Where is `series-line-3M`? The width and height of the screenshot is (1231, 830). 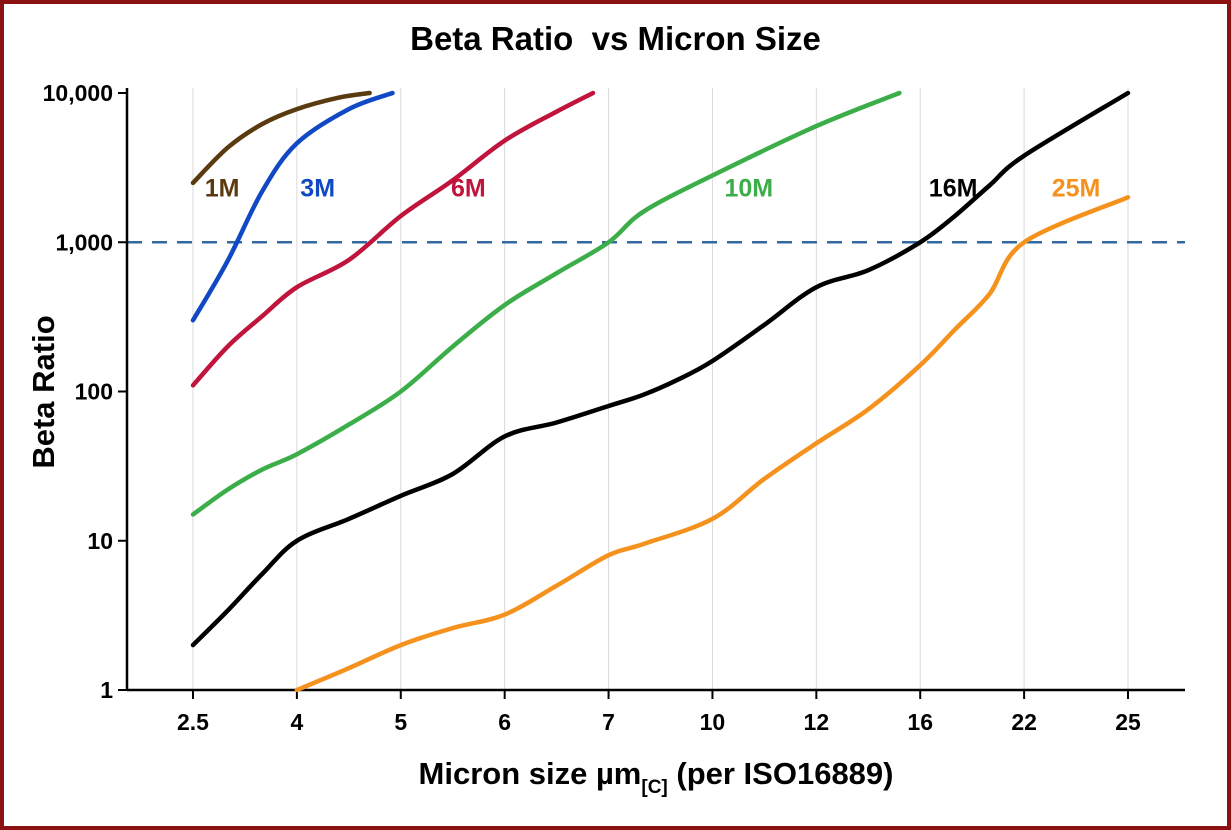 series-line-3M is located at coordinates (292, 206).